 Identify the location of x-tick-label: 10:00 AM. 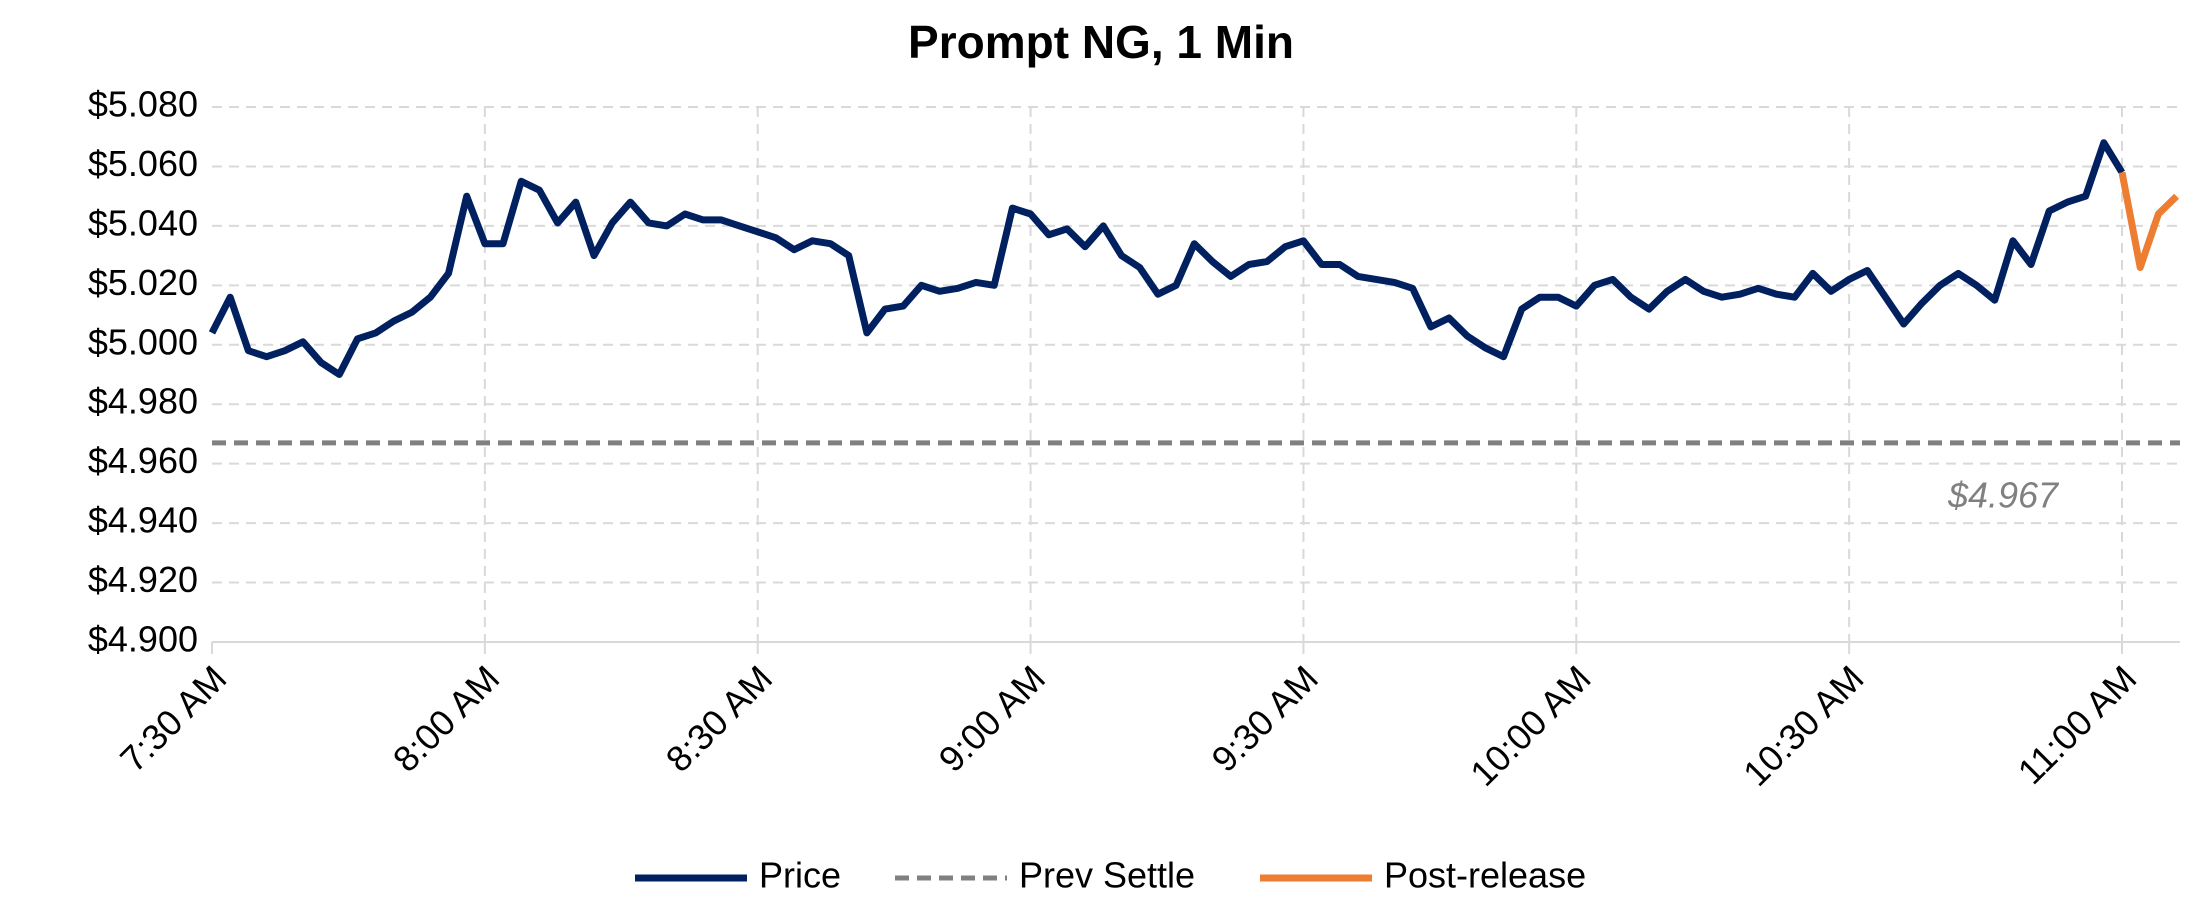
(1530, 725).